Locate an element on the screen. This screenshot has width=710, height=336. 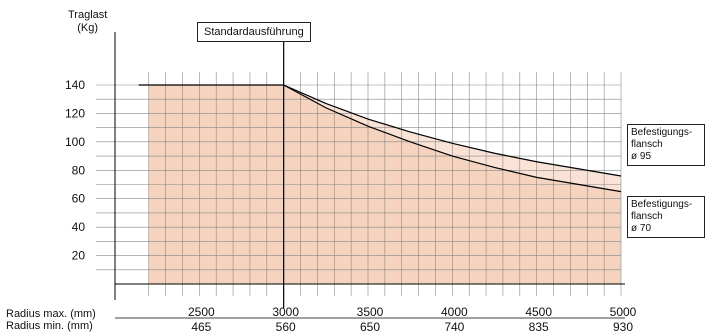
legend-flange-70-line-3: ø 70 is located at coordinates (641, 228).